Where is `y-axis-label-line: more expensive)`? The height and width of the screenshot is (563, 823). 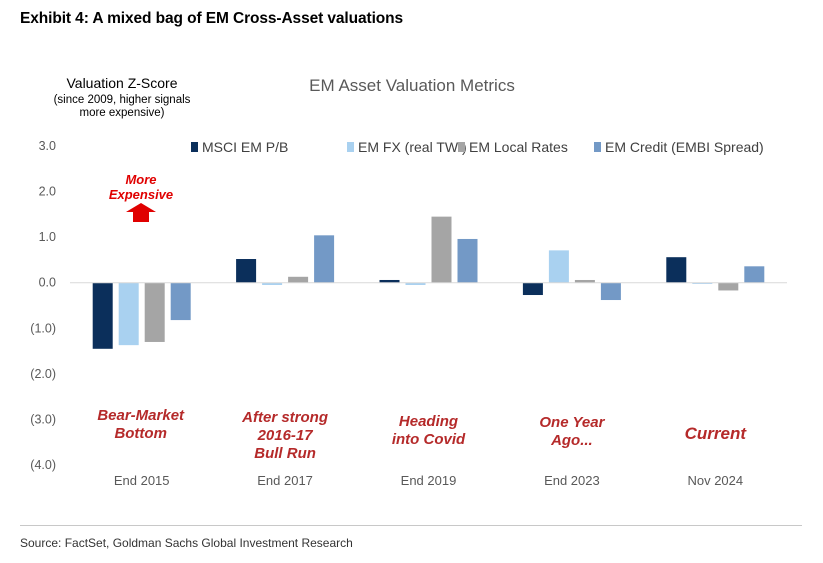
y-axis-label-line: more expensive) is located at coordinates (121, 113).